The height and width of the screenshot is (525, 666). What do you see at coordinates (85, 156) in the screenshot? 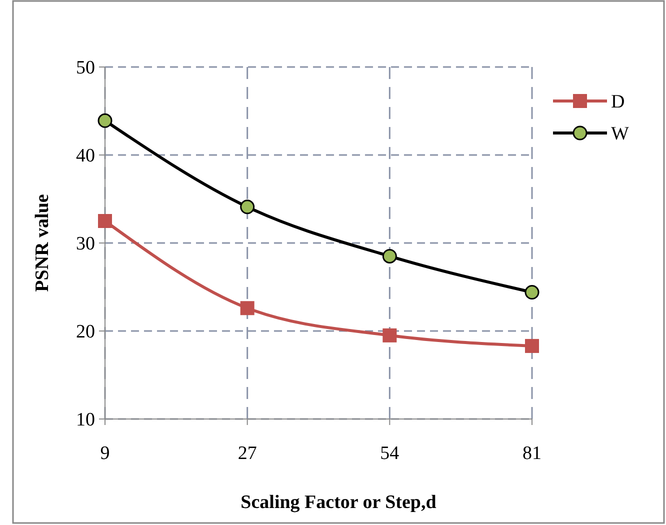
I see `y-tick-label: 40` at bounding box center [85, 156].